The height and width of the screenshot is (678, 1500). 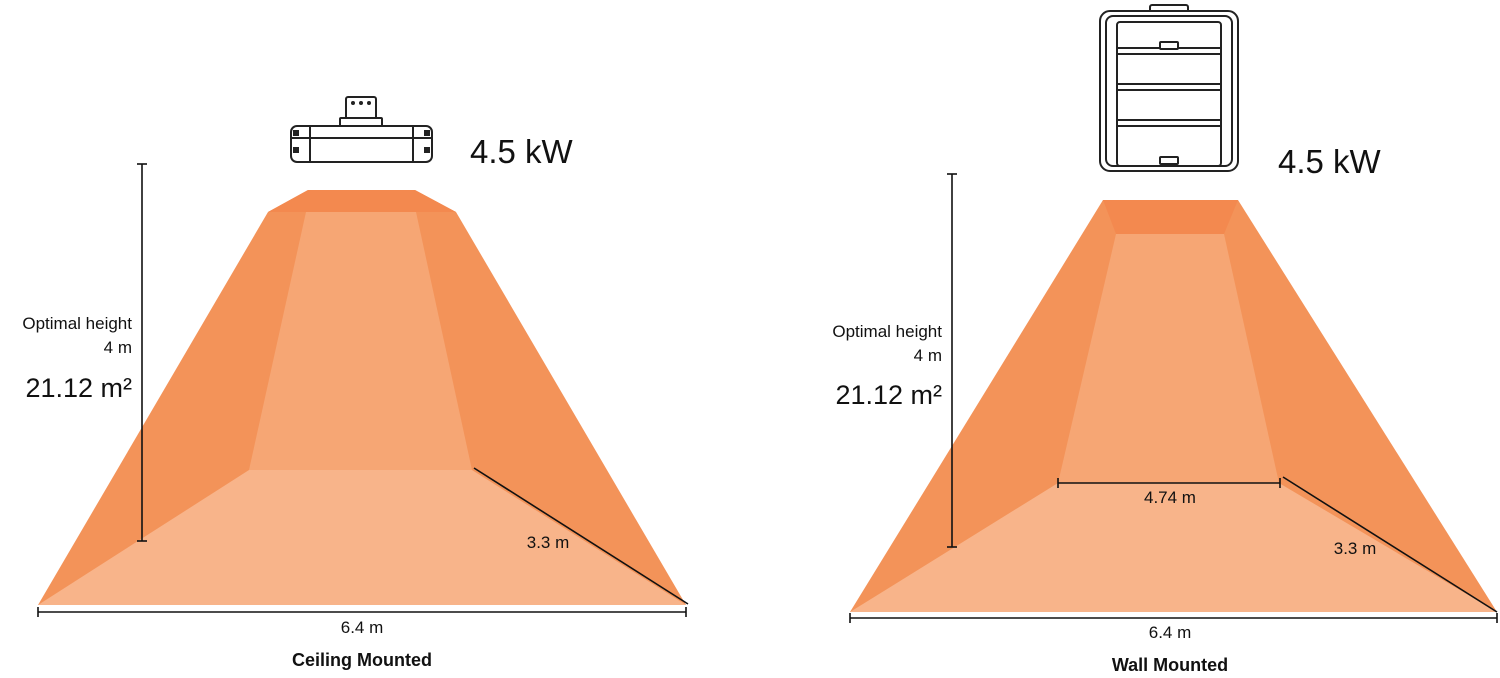 I want to click on inner-width-label: 4.74 m, so click(x=1170, y=497).